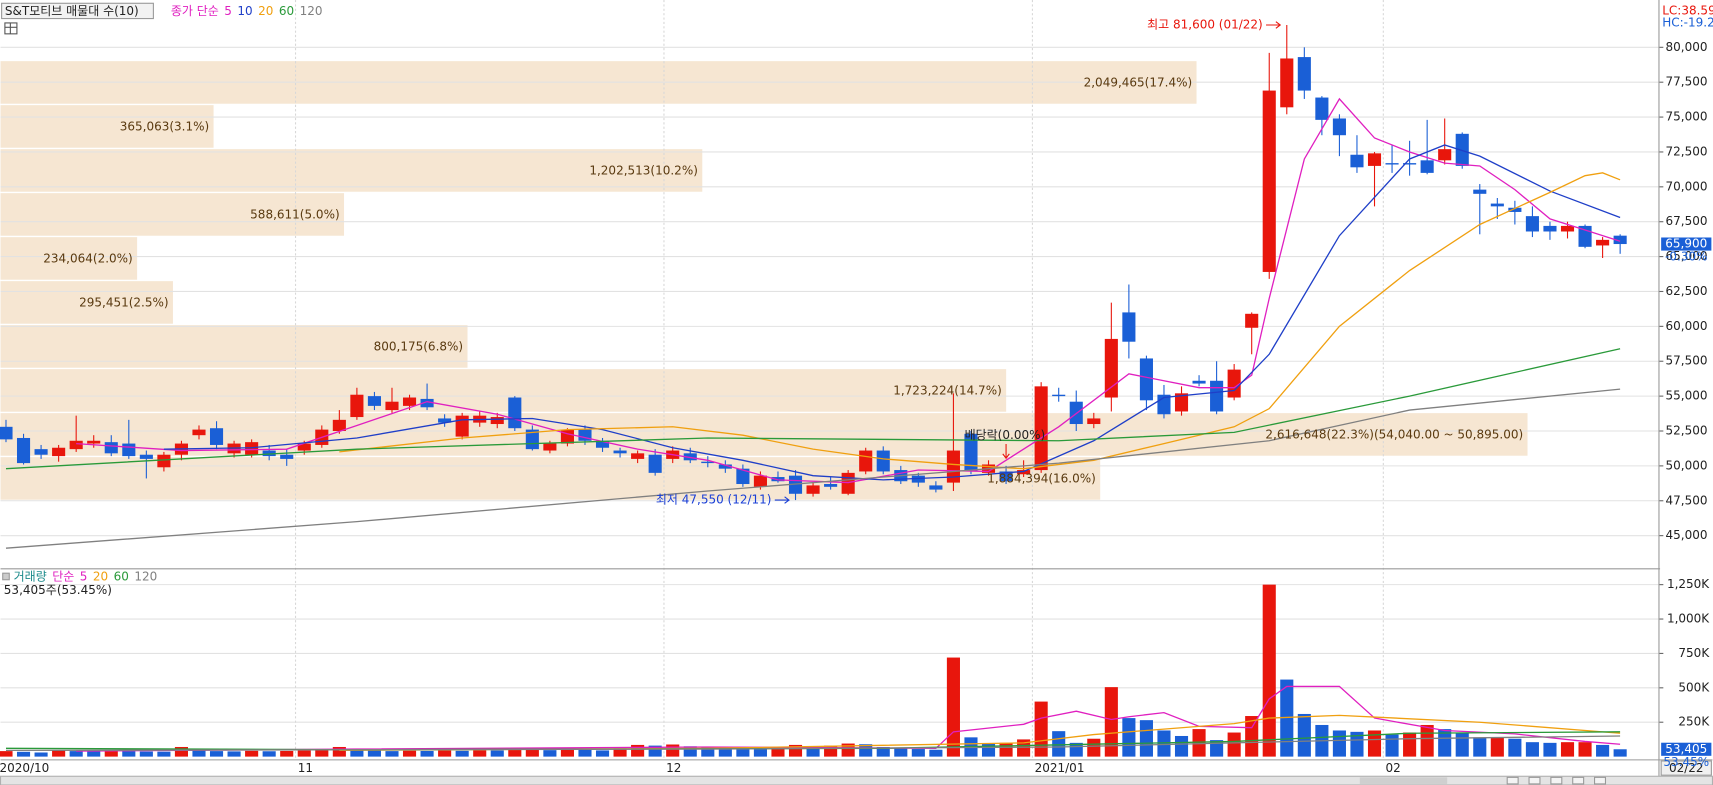  Describe the element at coordinates (418, 346) in the screenshot. I see `profile-label: 800,175(6.8%)` at that location.